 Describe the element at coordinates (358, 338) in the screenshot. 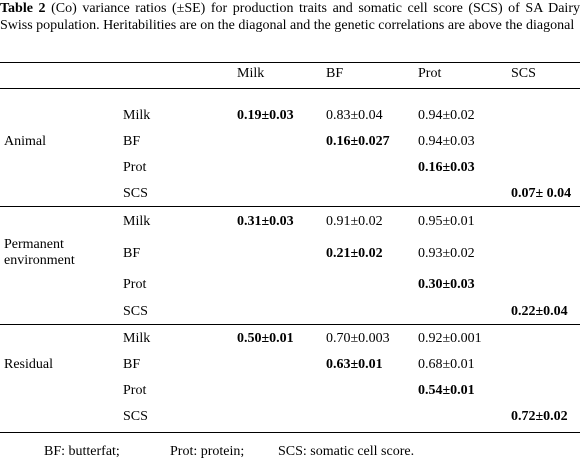

I see `value-cell: 0.70±0.003` at that location.